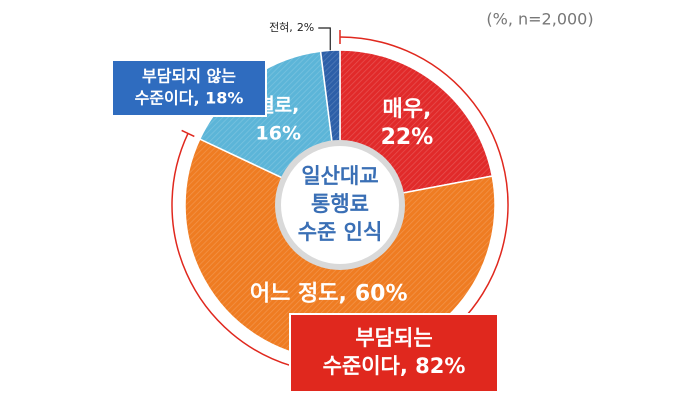 The height and width of the screenshot is (406, 680). I want to click on value-label: 22%, so click(407, 137).